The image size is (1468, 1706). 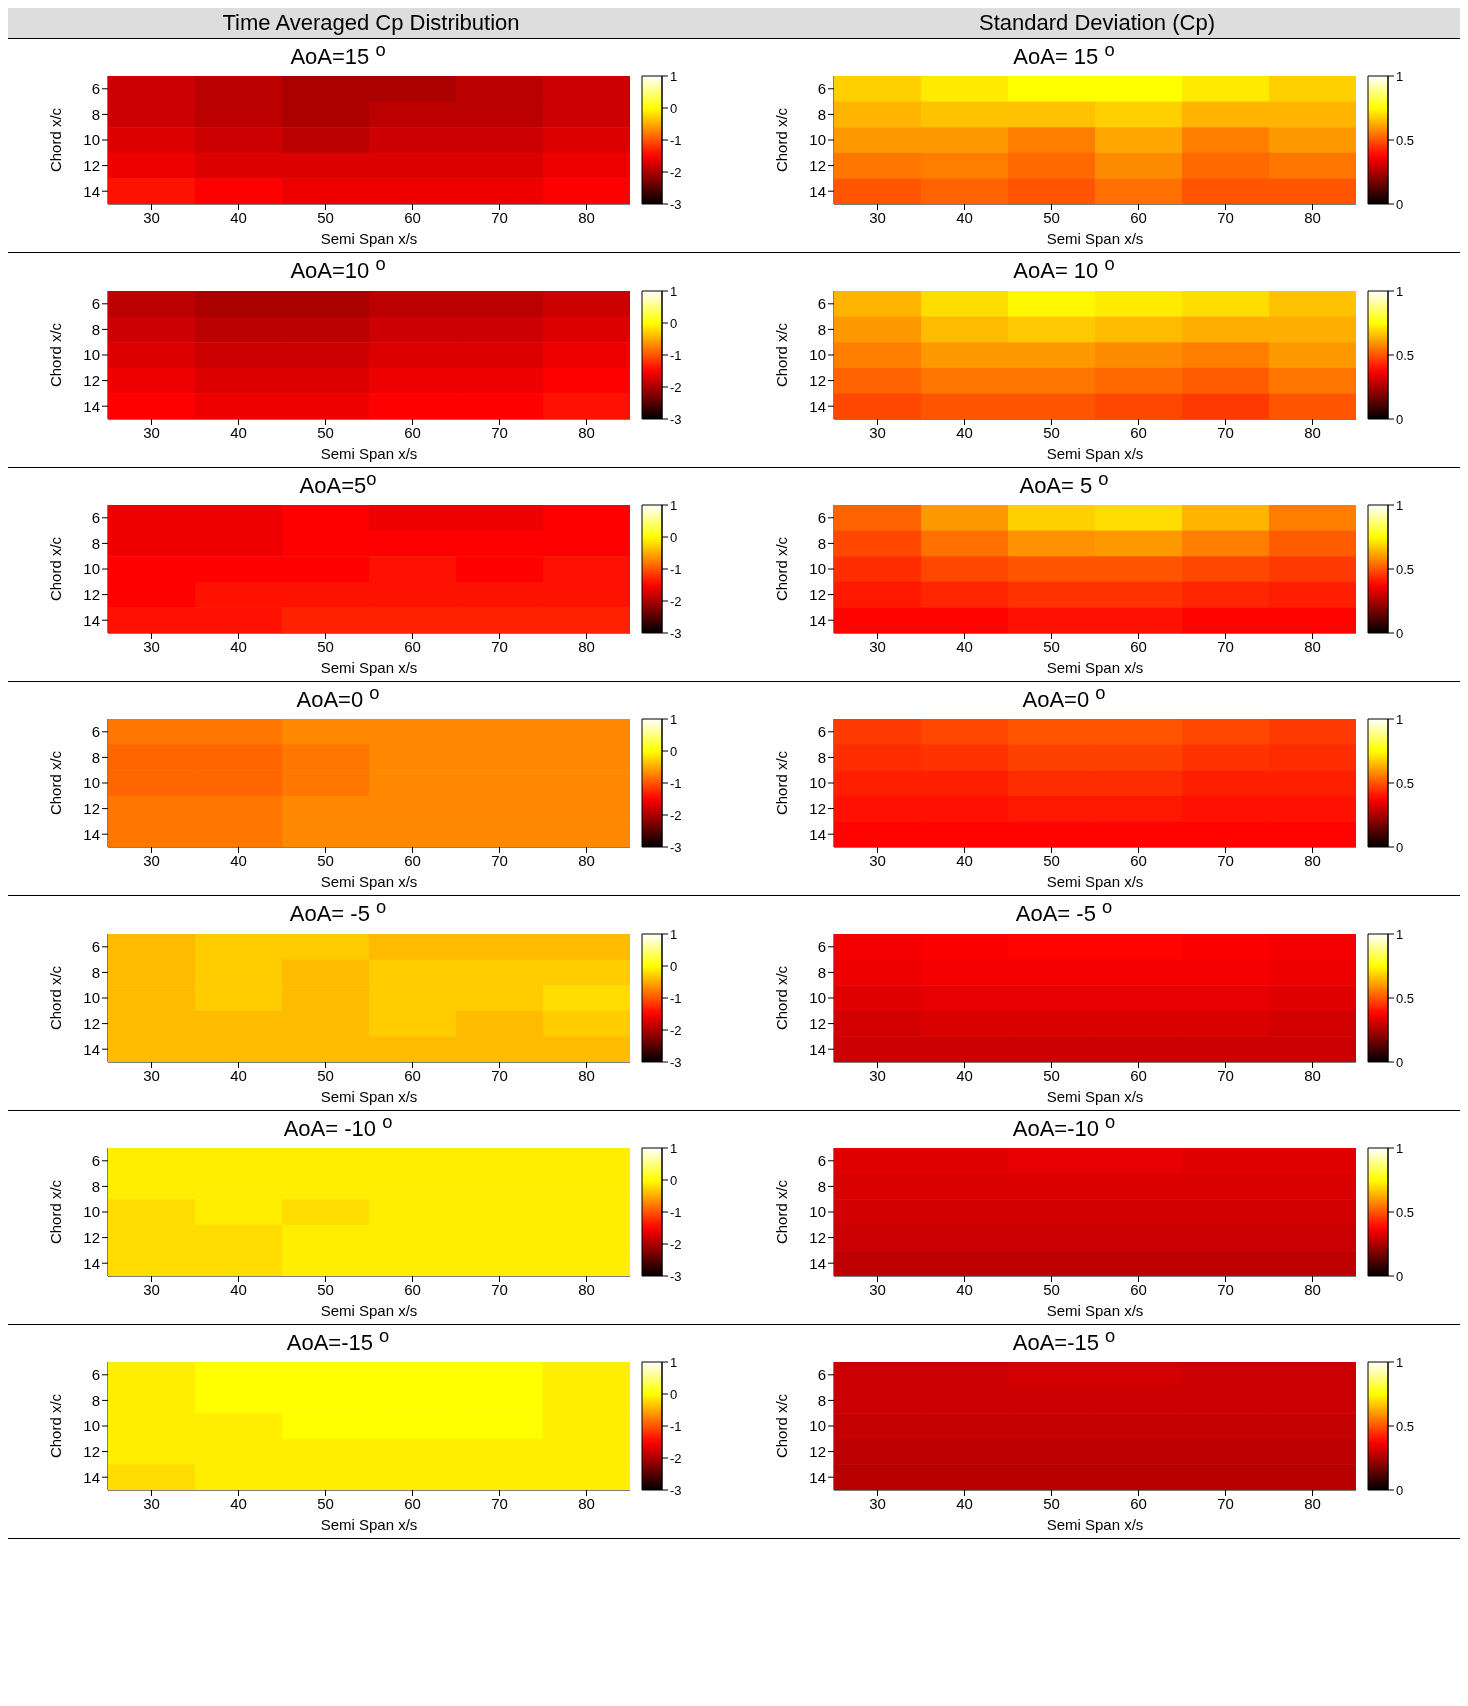 I want to click on chart-title: AoA= -5 $^{o}$, so click(x=1064, y=912).